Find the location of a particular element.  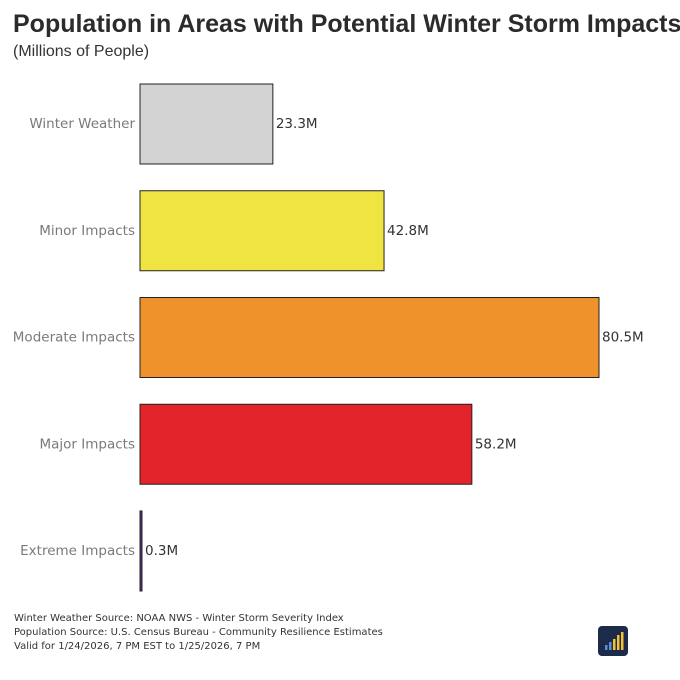

category-label-extreme-impacts: Extreme Impacts is located at coordinates (77, 551).